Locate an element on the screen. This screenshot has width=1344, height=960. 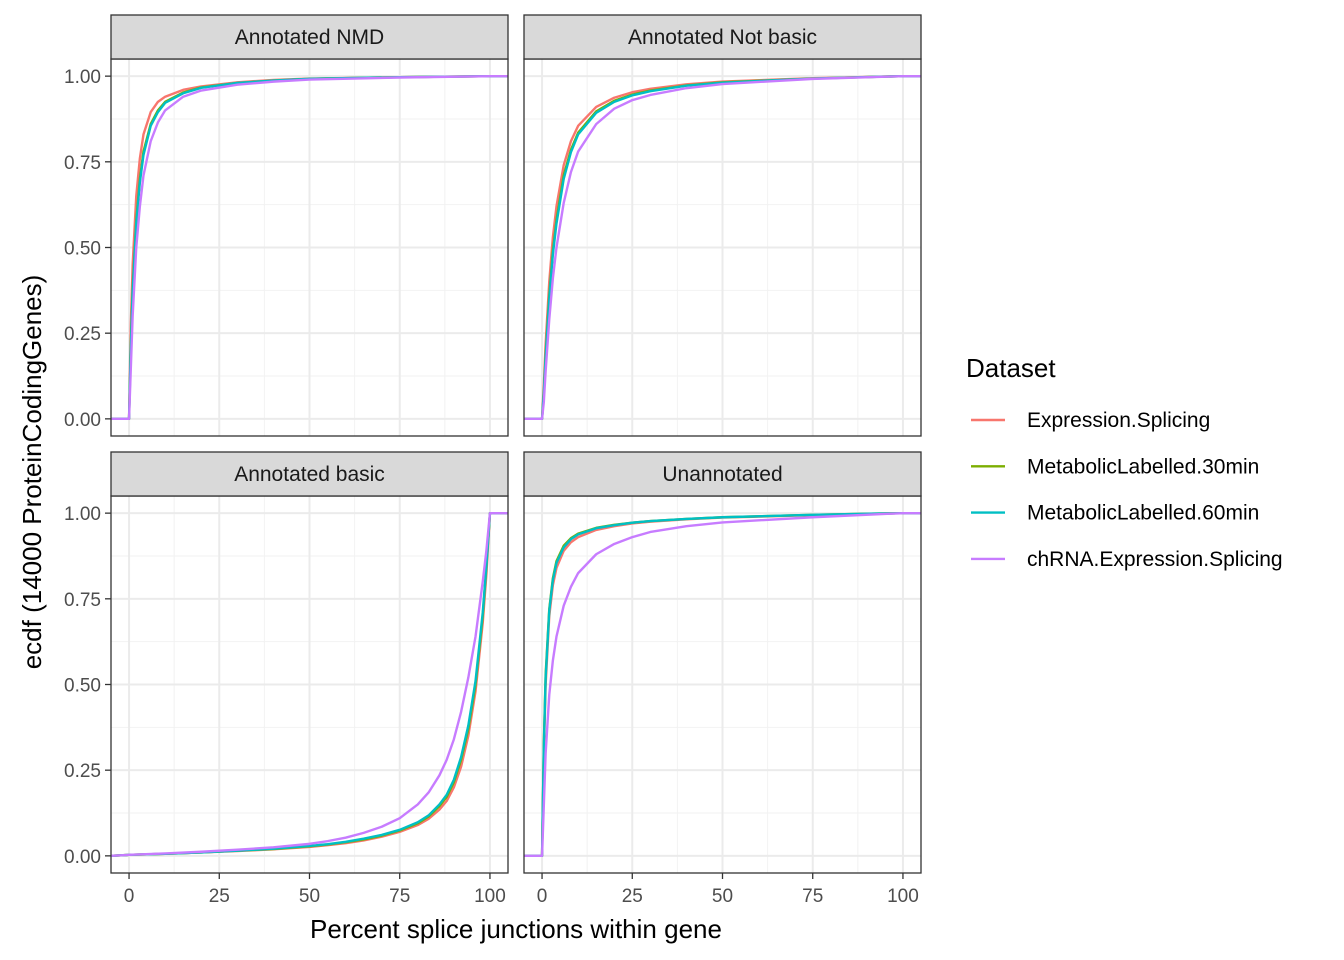
legend-entry-metaboliclabelled-30min: MetabolicLabelled.30min is located at coordinates (1115, 466).